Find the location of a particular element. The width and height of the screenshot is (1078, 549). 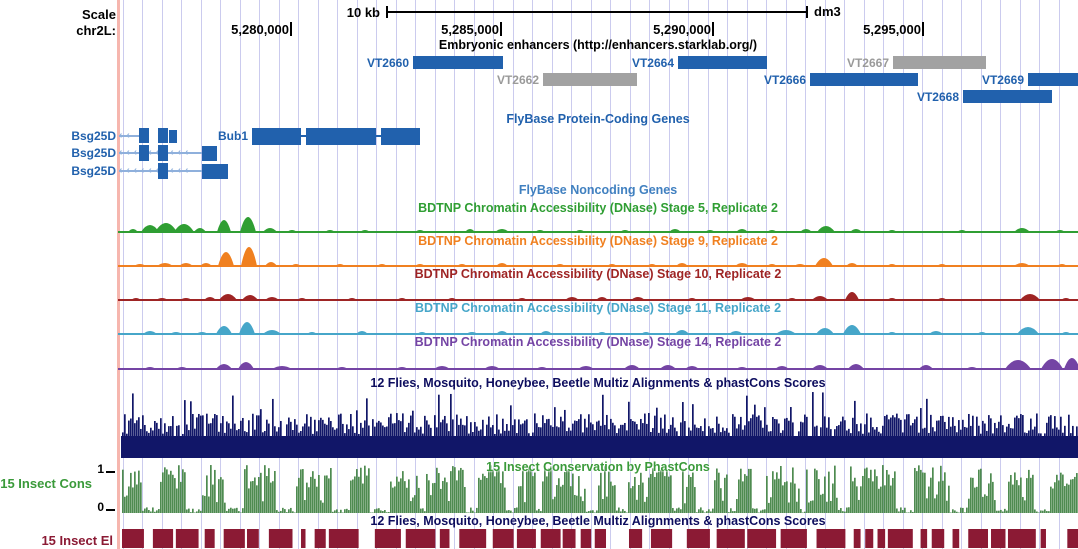

phastcons-axis-tick-max is located at coordinates (110, 472).